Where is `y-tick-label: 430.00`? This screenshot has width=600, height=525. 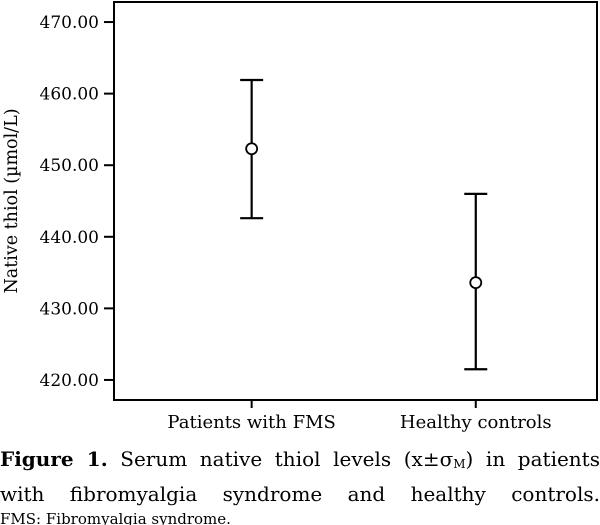 y-tick-label: 430.00 is located at coordinates (69, 309).